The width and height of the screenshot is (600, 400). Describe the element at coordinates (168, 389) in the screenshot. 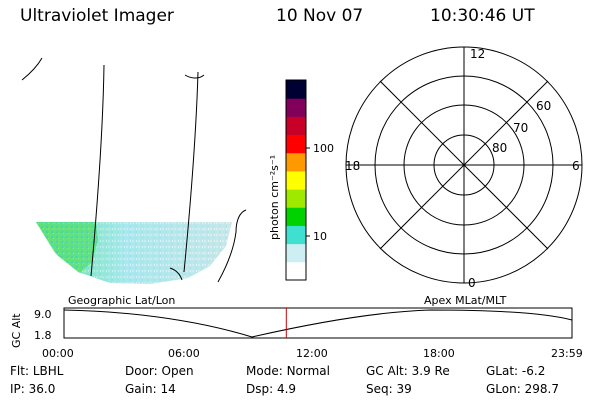

I see `status-gain-value: 14` at that location.